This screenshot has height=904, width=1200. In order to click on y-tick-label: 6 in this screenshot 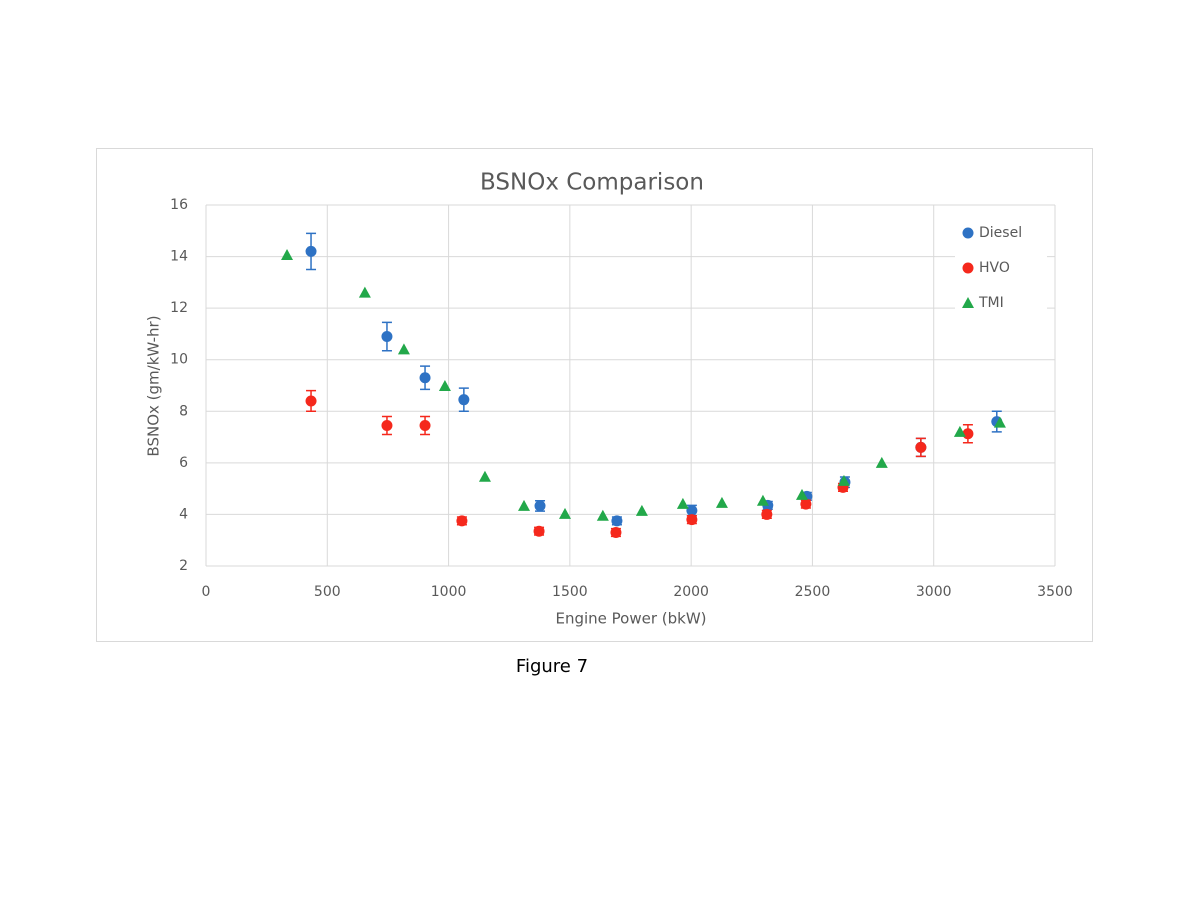, I will do `click(183, 463)`.